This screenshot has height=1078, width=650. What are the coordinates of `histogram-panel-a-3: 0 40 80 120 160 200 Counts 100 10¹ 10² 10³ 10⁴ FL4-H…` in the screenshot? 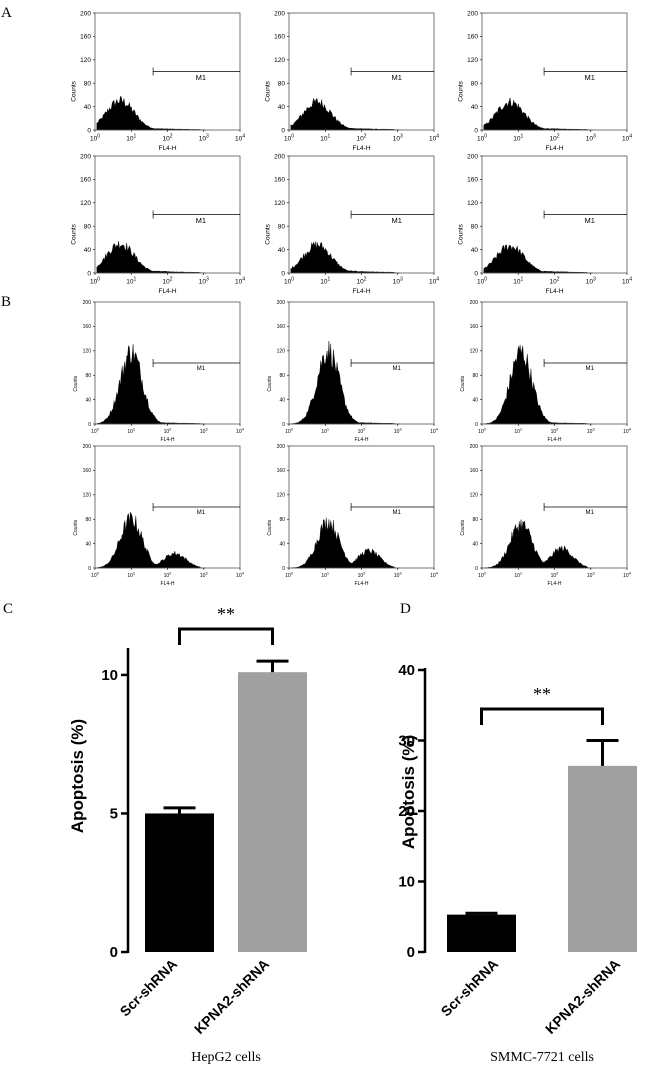 It's located at (545, 81).